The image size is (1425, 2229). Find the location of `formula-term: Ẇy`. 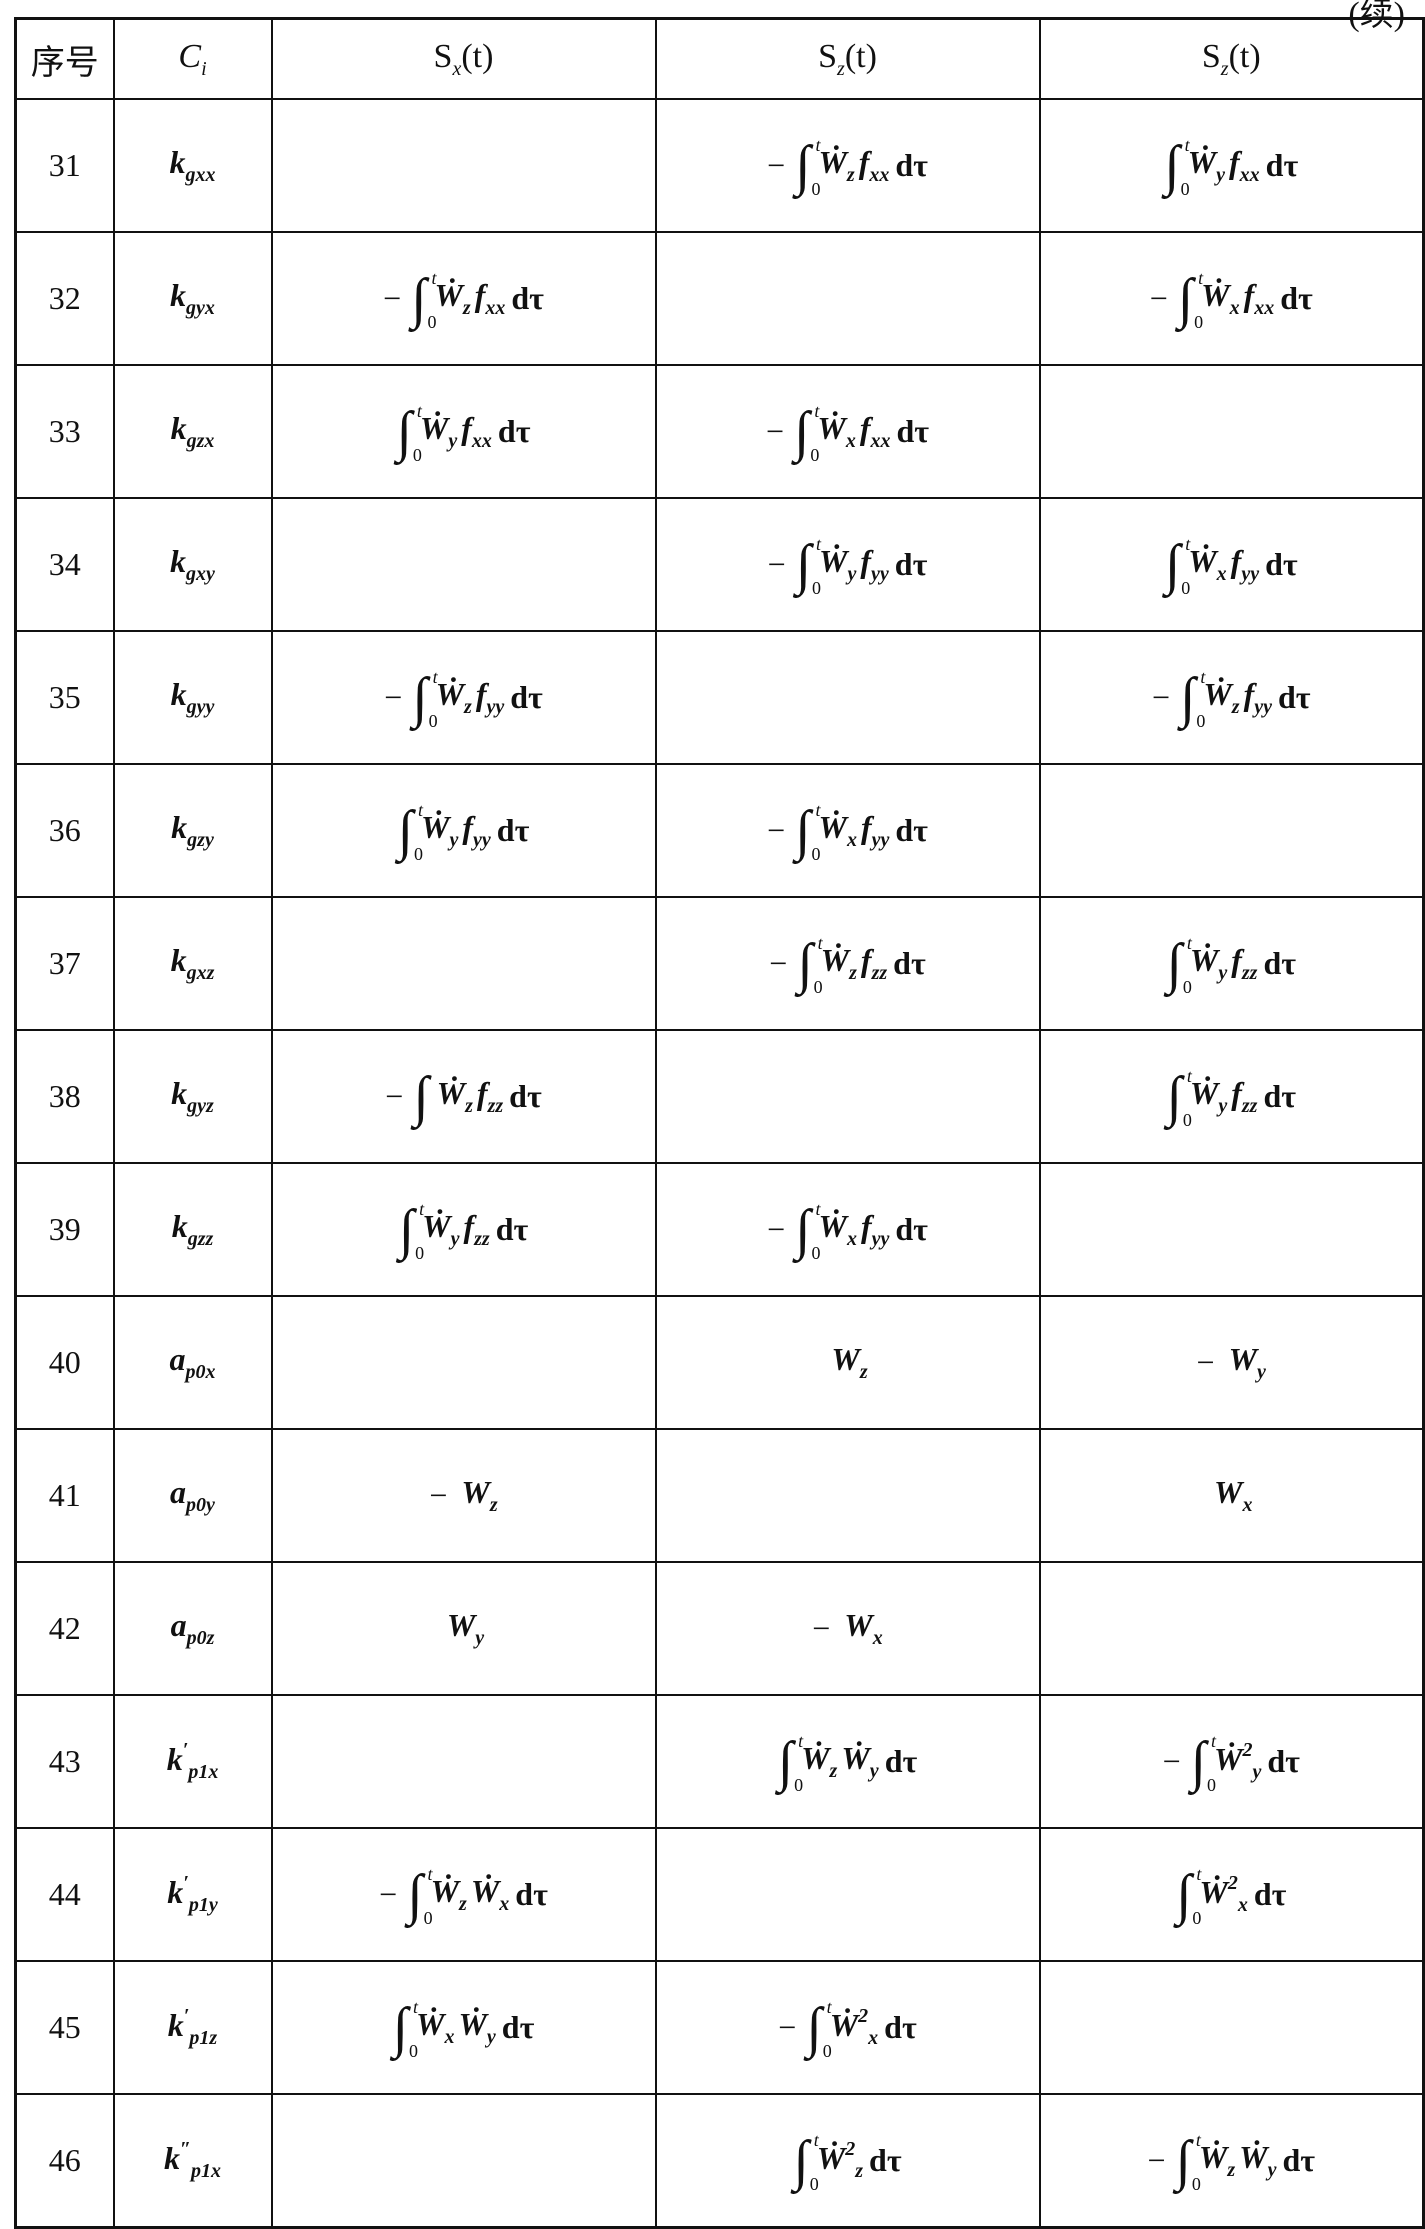

formula-term: Ẇy is located at coordinates (859, 1761).